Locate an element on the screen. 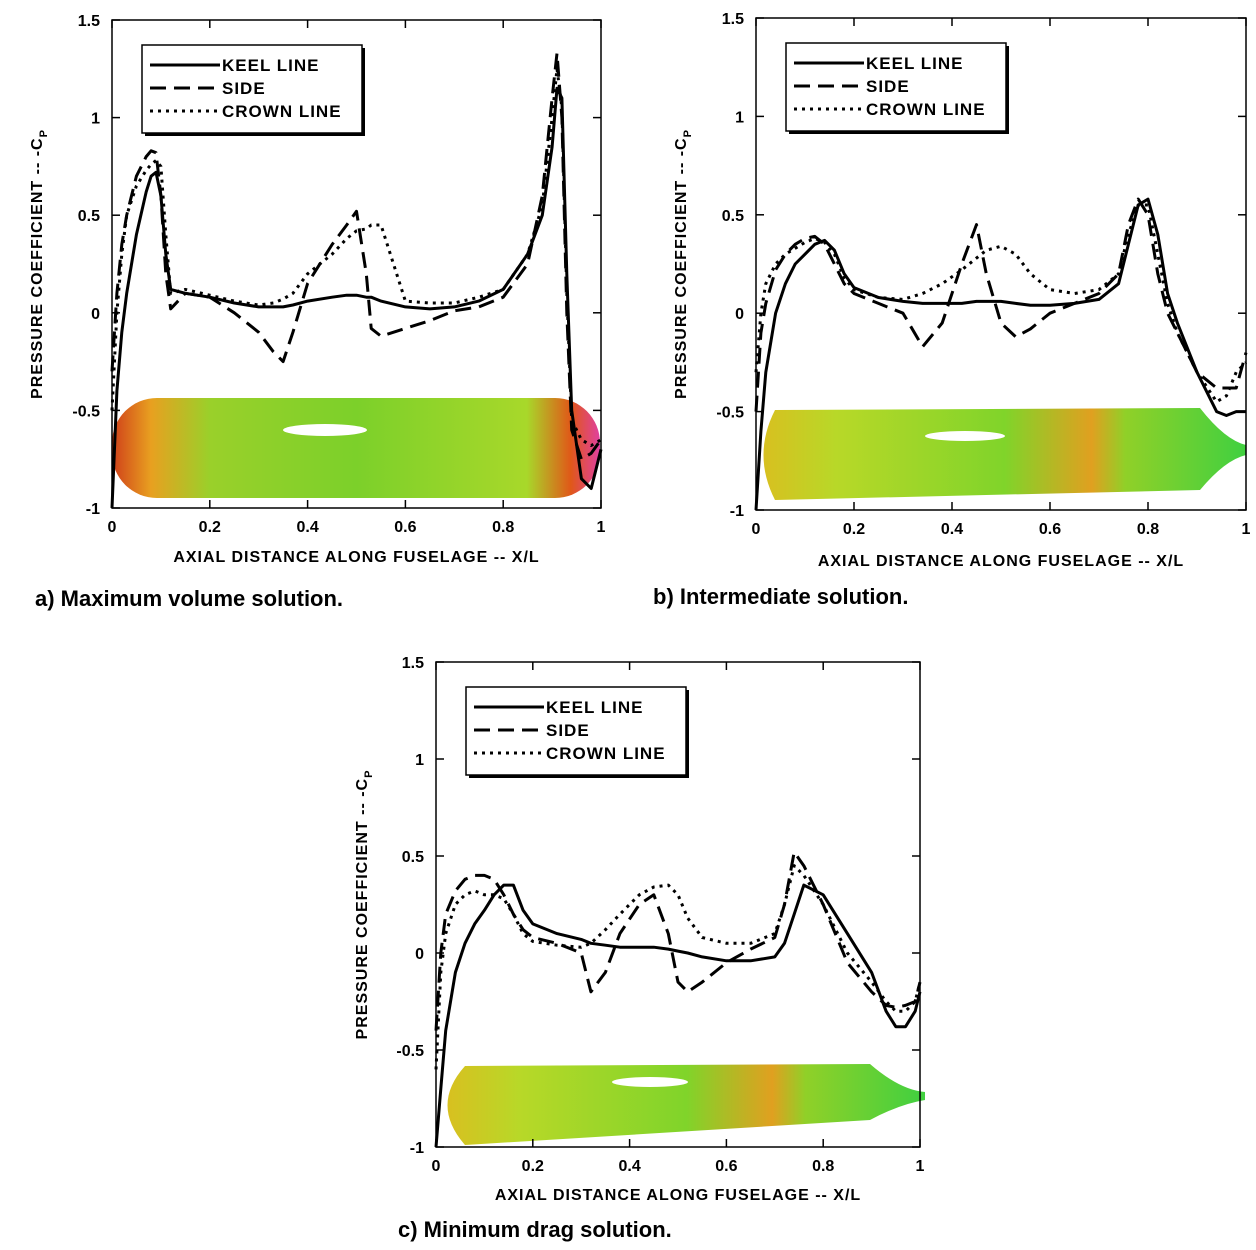 The image size is (1256, 1250). caption: a) Maximum volume solution. is located at coordinates (189, 598).